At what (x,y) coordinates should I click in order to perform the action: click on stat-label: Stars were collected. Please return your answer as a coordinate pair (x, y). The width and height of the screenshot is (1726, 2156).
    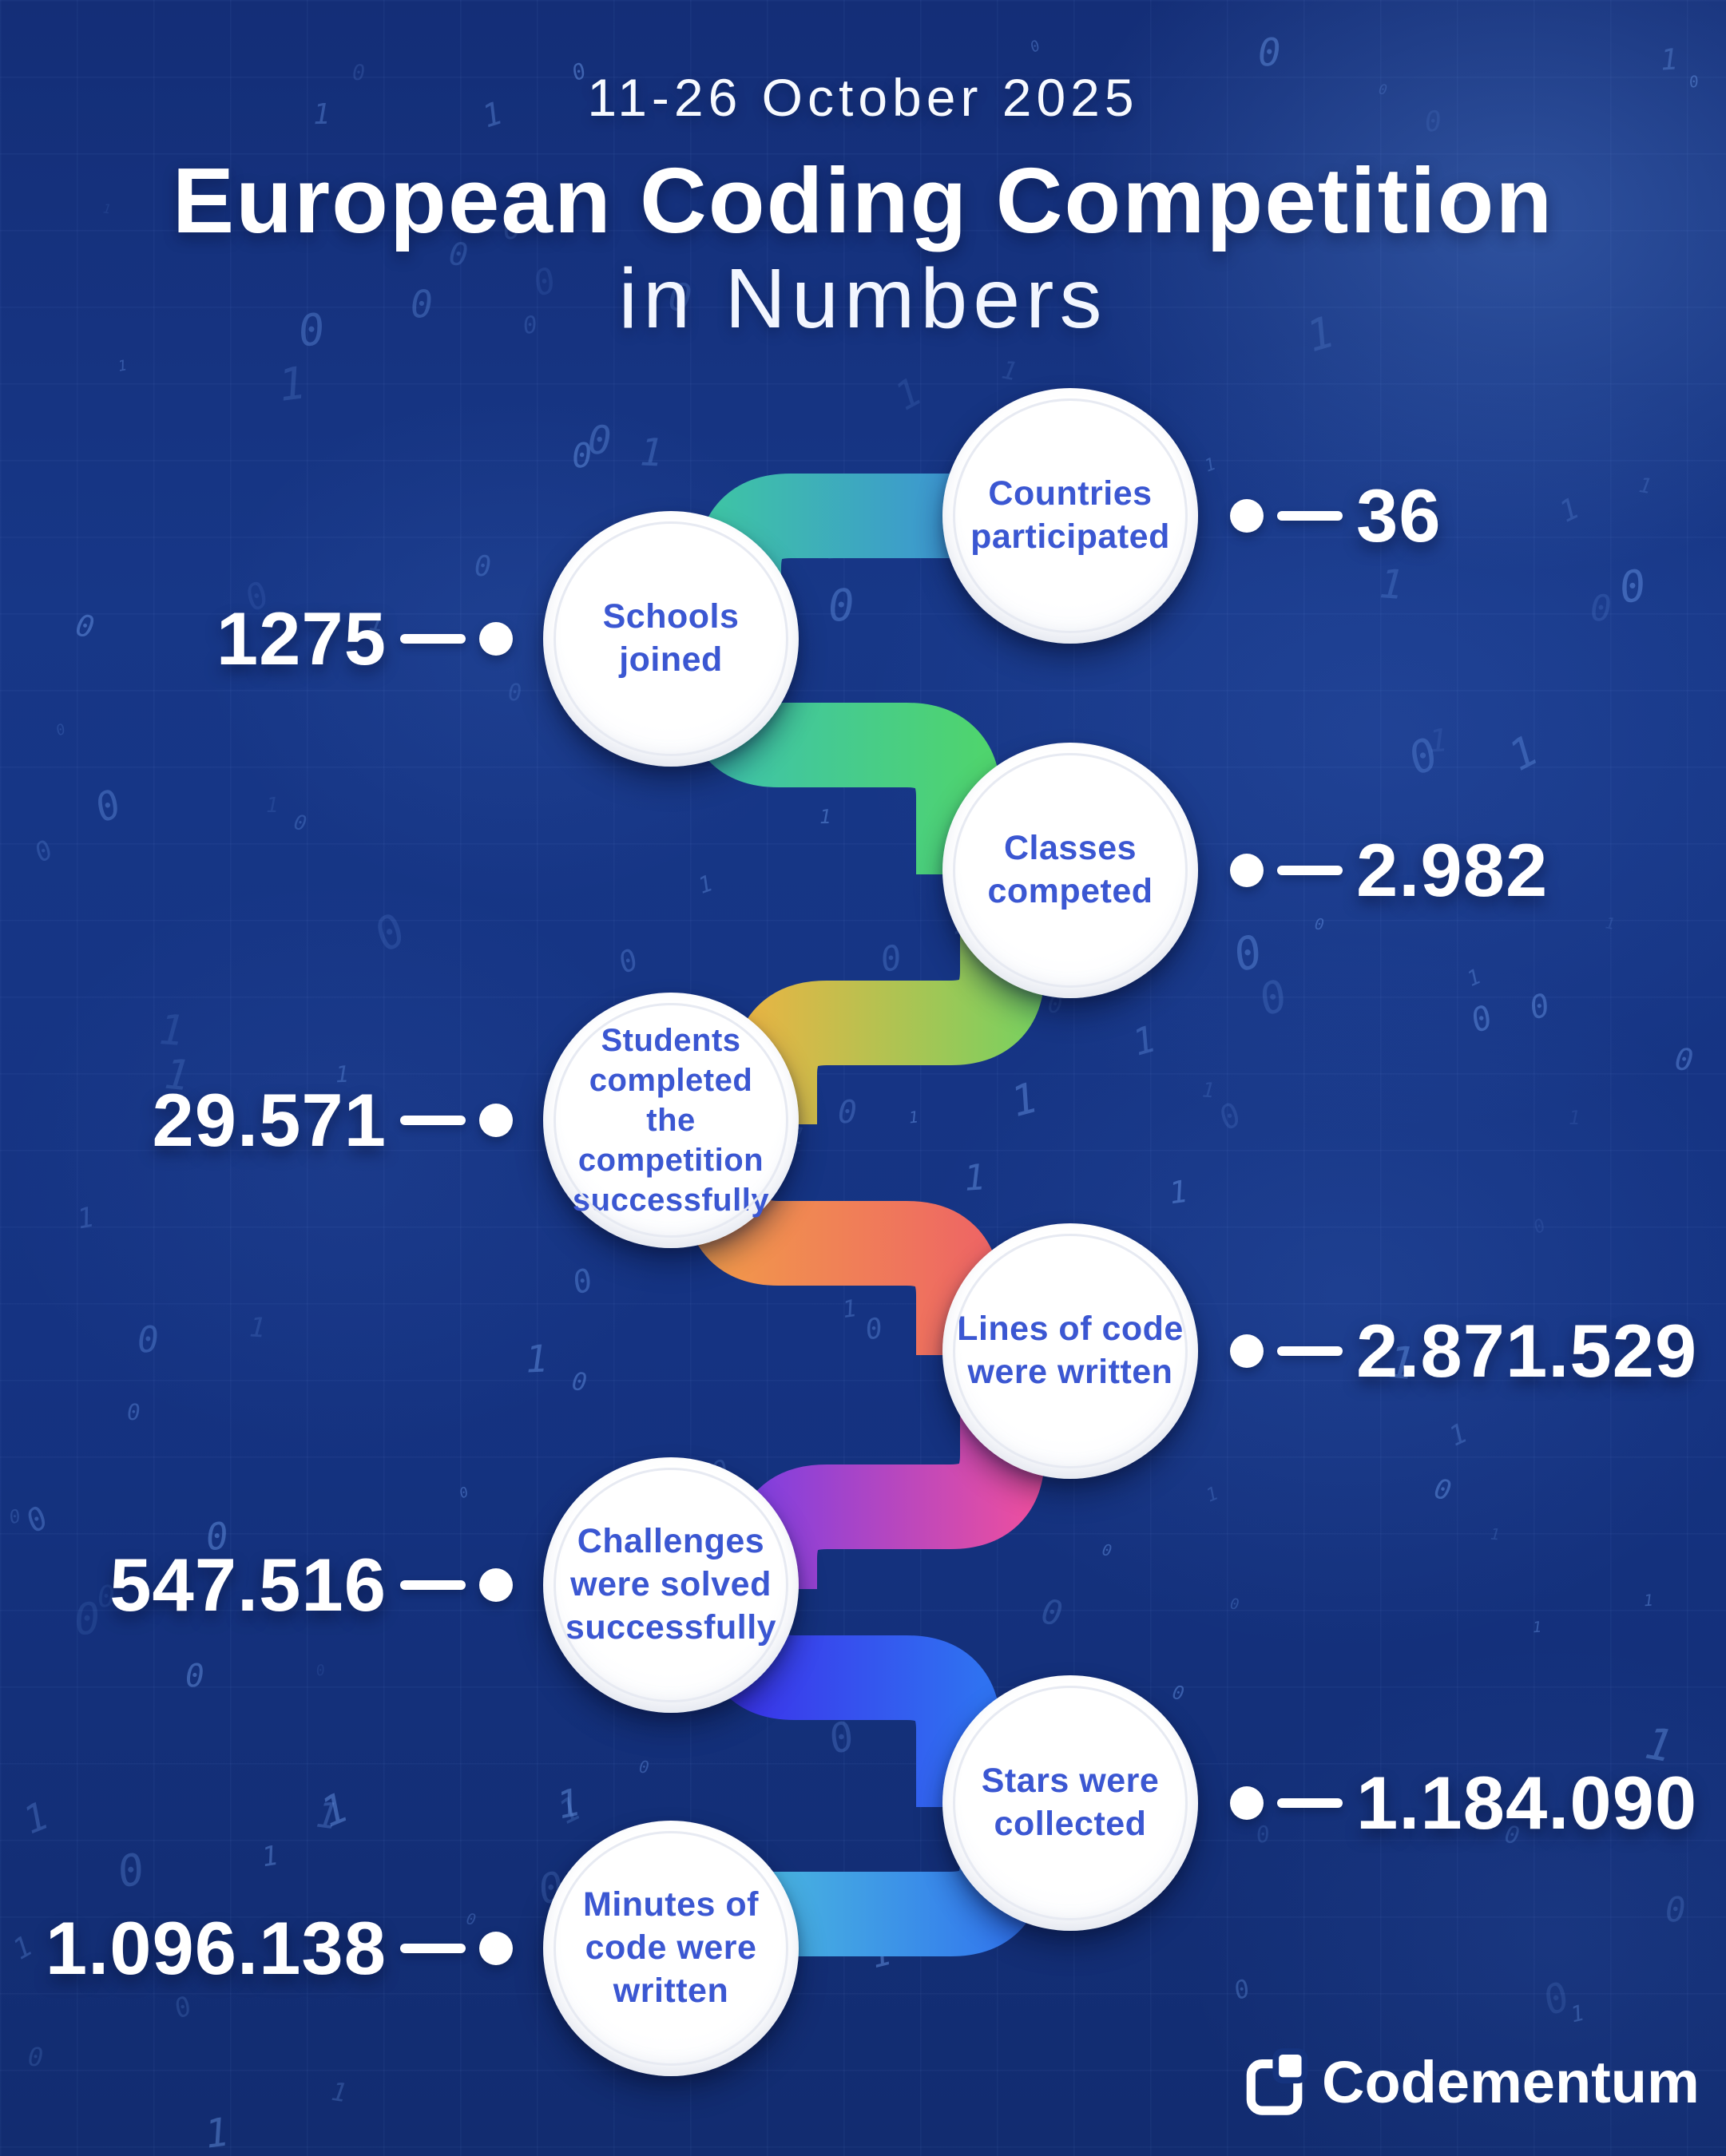
    Looking at the image, I should click on (1070, 1802).